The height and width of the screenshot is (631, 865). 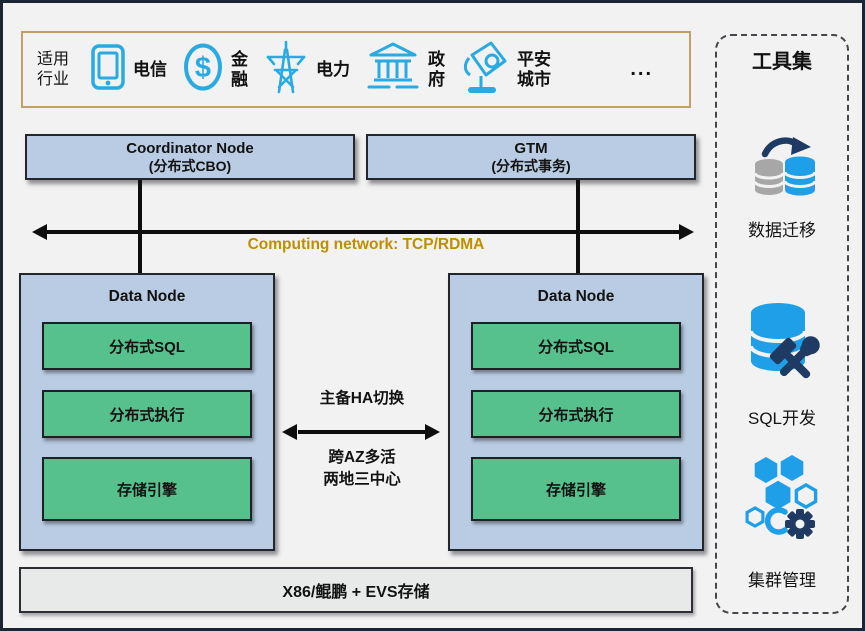 What do you see at coordinates (333, 69) in the screenshot?
I see `industry-label: 电力` at bounding box center [333, 69].